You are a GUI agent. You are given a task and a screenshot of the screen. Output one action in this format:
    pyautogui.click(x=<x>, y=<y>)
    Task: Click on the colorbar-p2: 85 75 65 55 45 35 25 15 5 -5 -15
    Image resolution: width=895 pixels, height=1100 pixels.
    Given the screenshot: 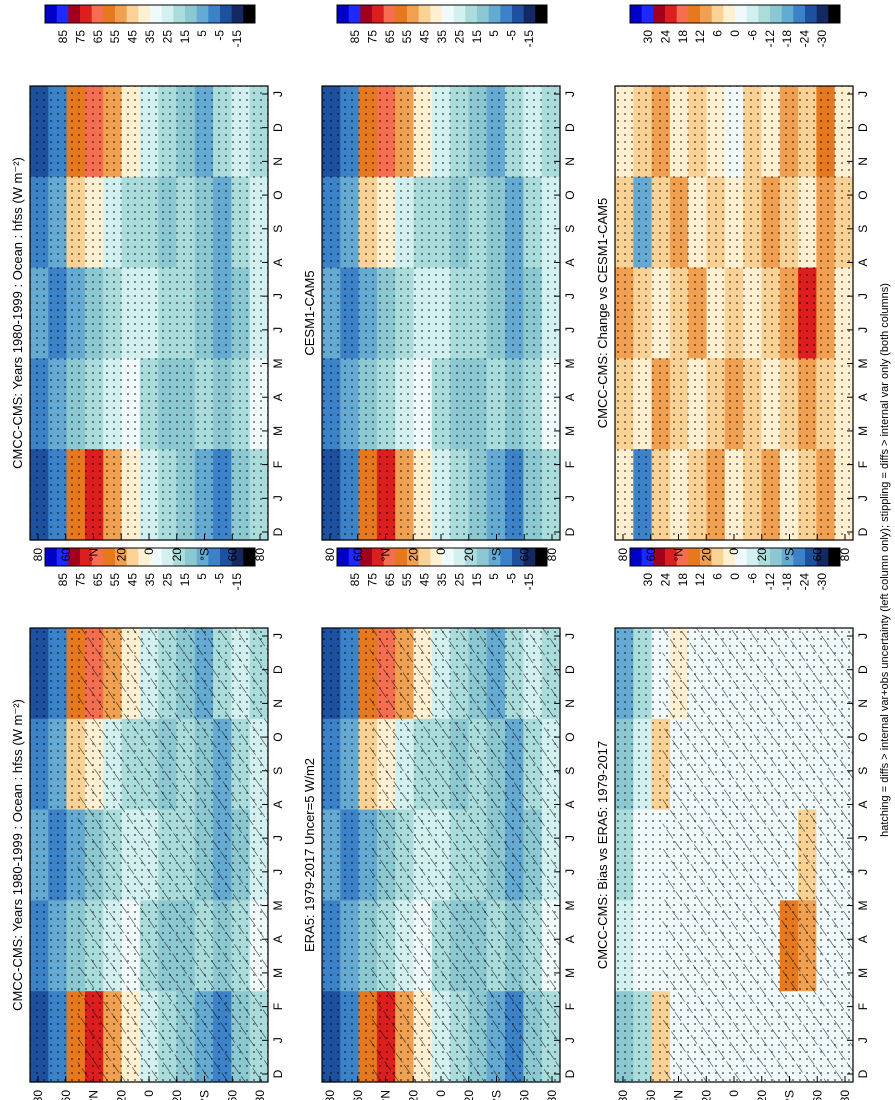 What is the action you would take?
    pyautogui.click(x=442, y=569)
    